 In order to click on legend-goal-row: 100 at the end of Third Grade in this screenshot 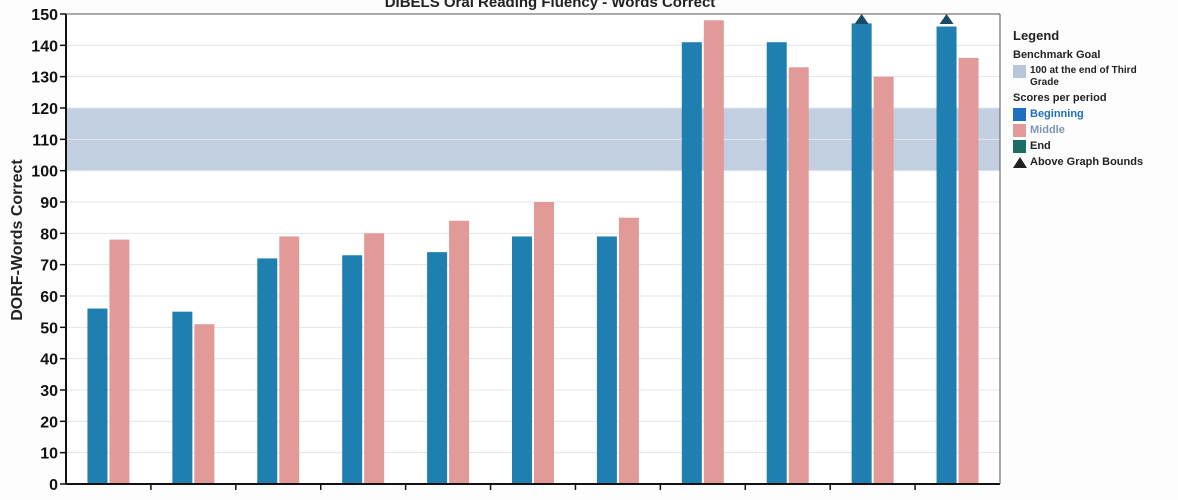, I will do `click(1095, 77)`.